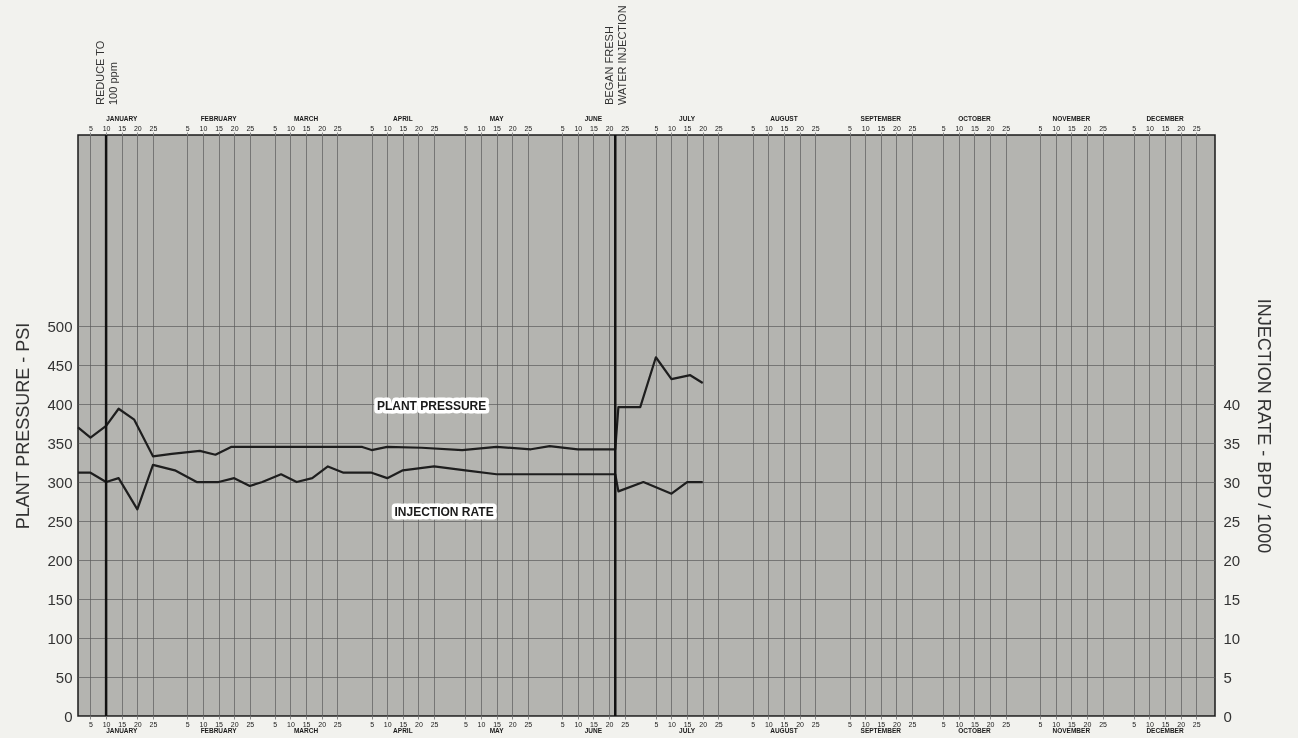  What do you see at coordinates (64, 677) in the screenshot?
I see `y-tick-label: 50` at bounding box center [64, 677].